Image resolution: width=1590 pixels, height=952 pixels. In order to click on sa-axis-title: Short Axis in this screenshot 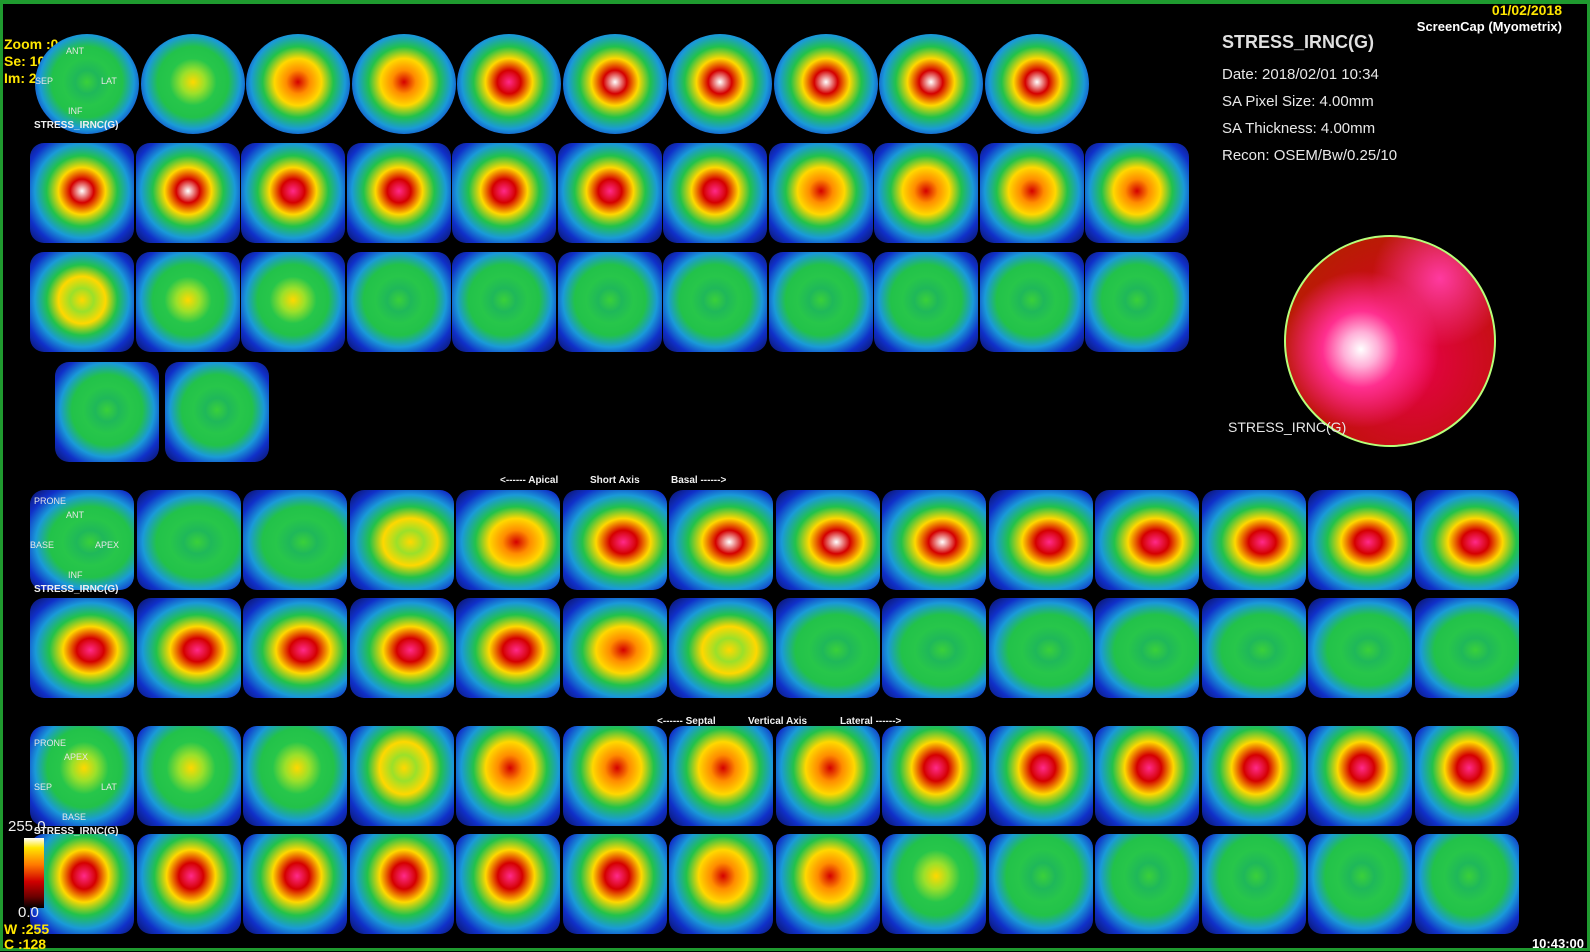, I will do `click(615, 480)`.